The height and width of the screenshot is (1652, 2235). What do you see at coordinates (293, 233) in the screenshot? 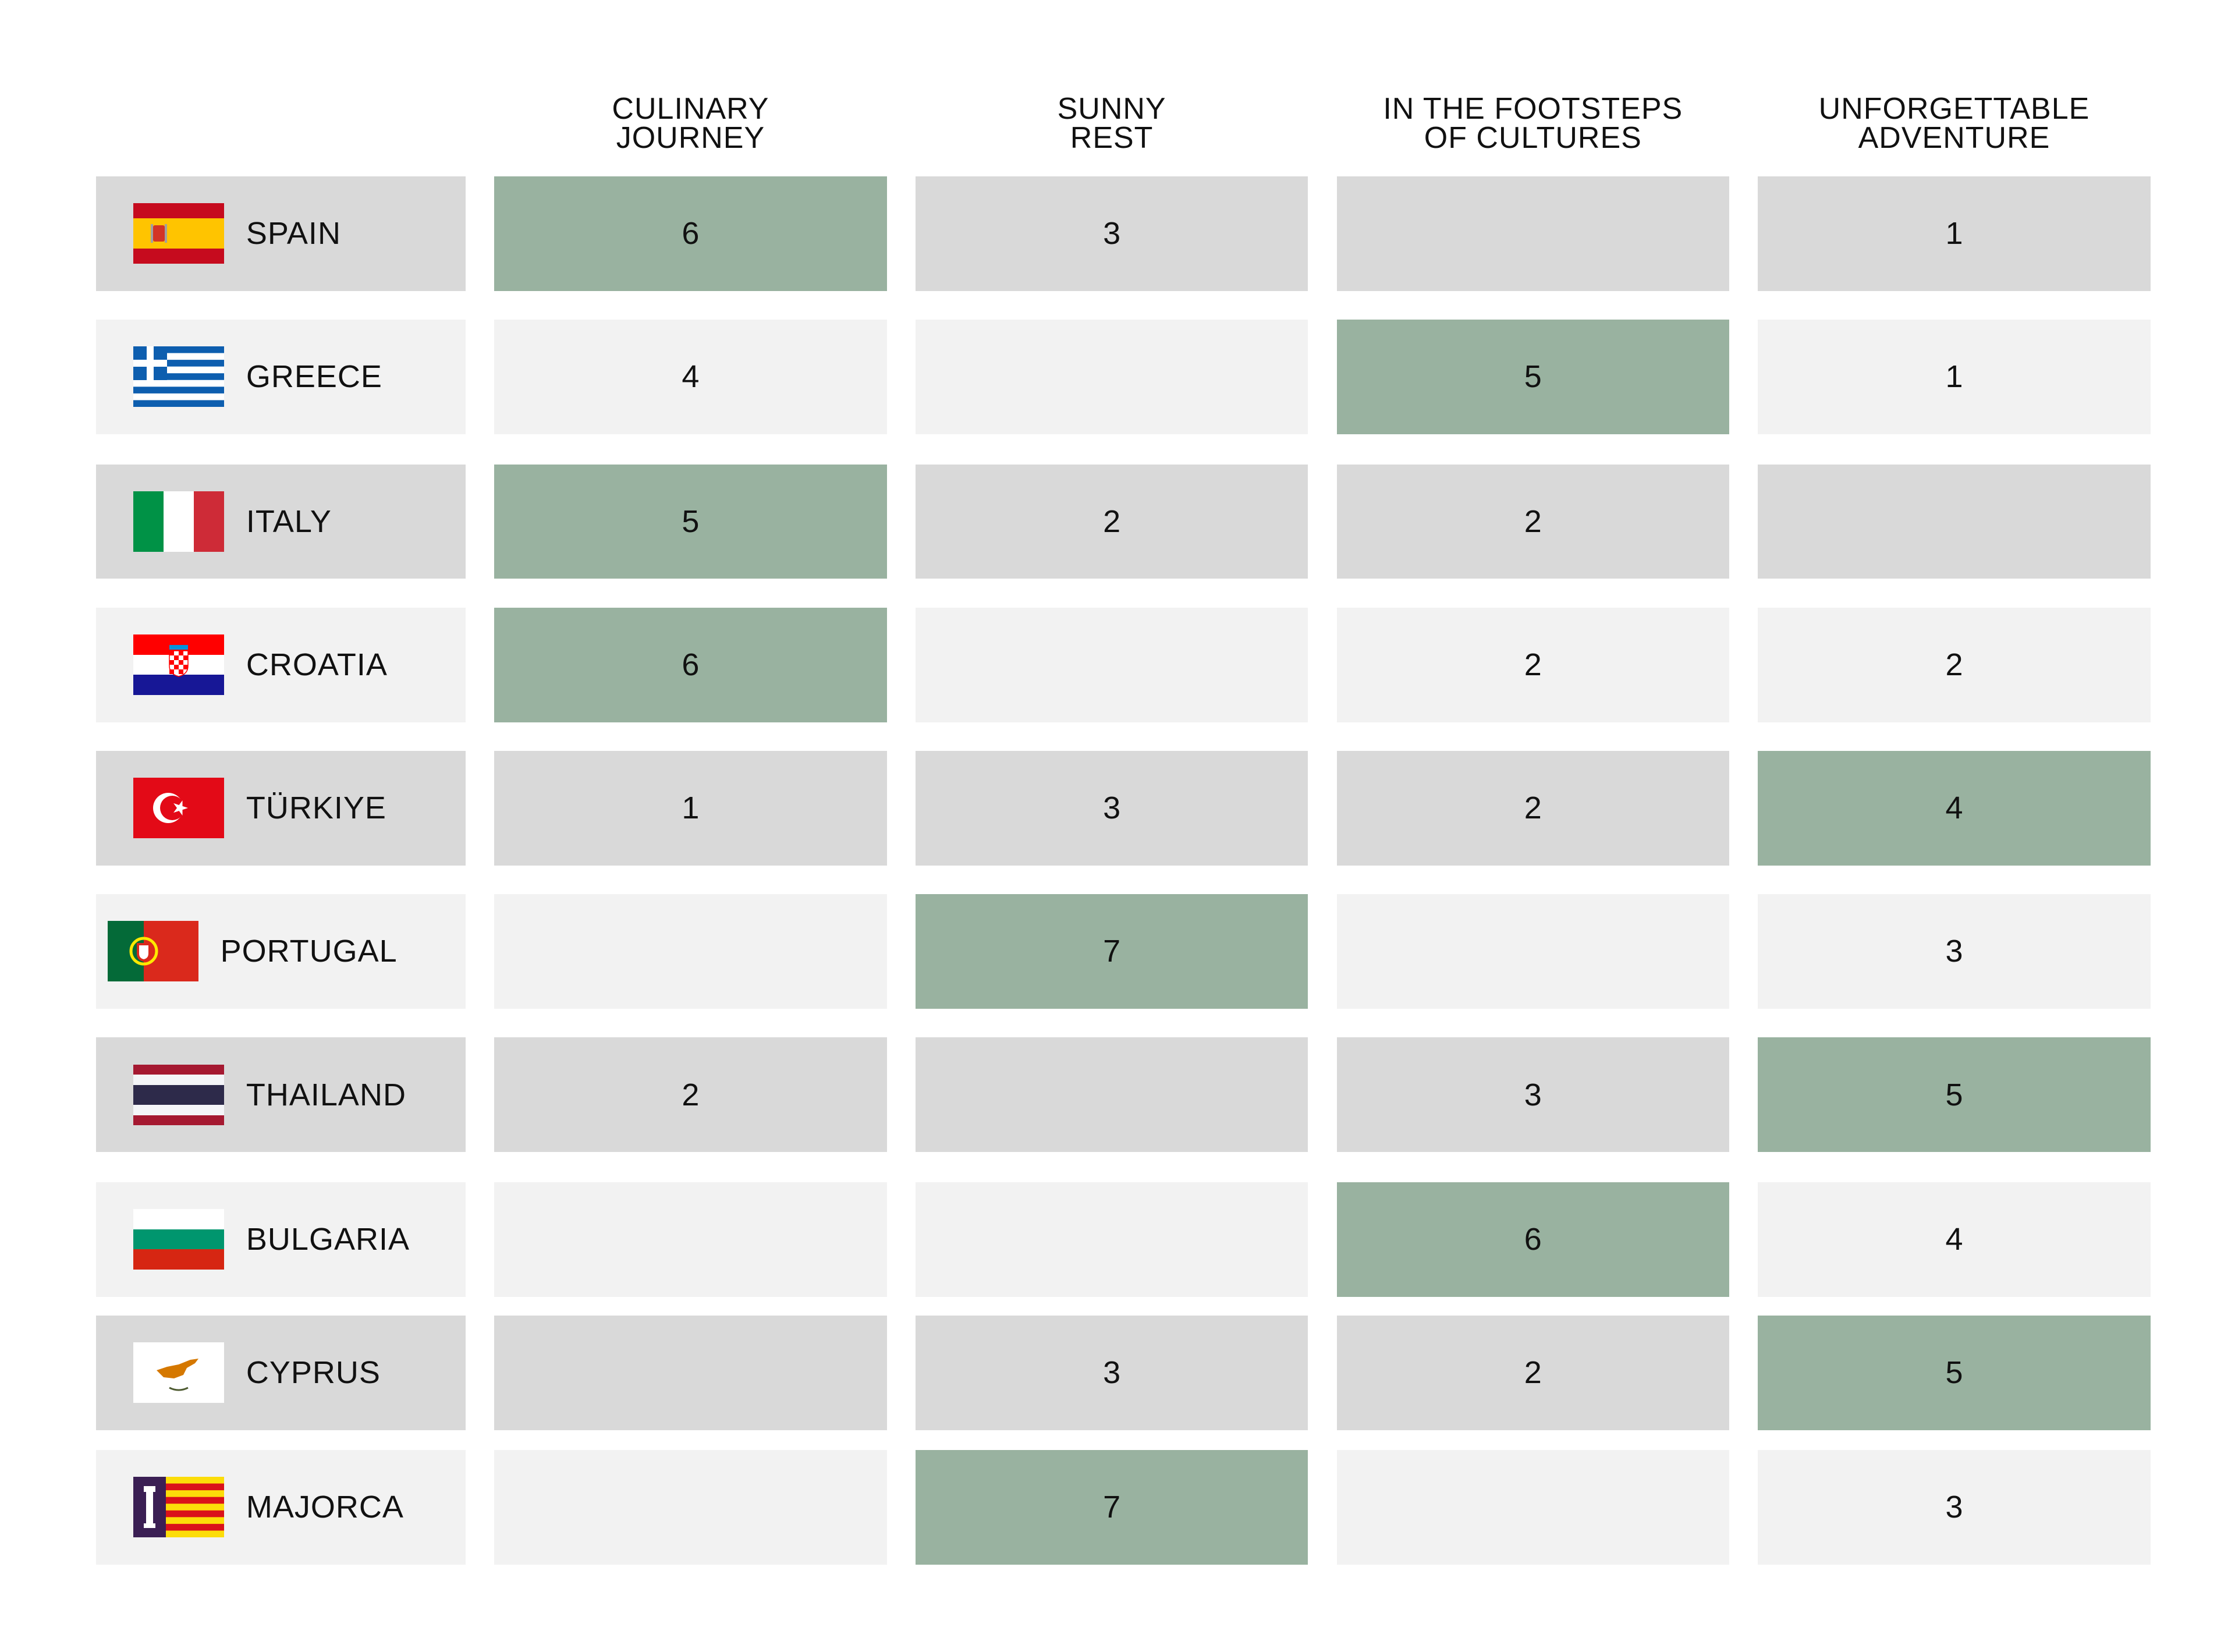
I see `country-name: SPAIN` at bounding box center [293, 233].